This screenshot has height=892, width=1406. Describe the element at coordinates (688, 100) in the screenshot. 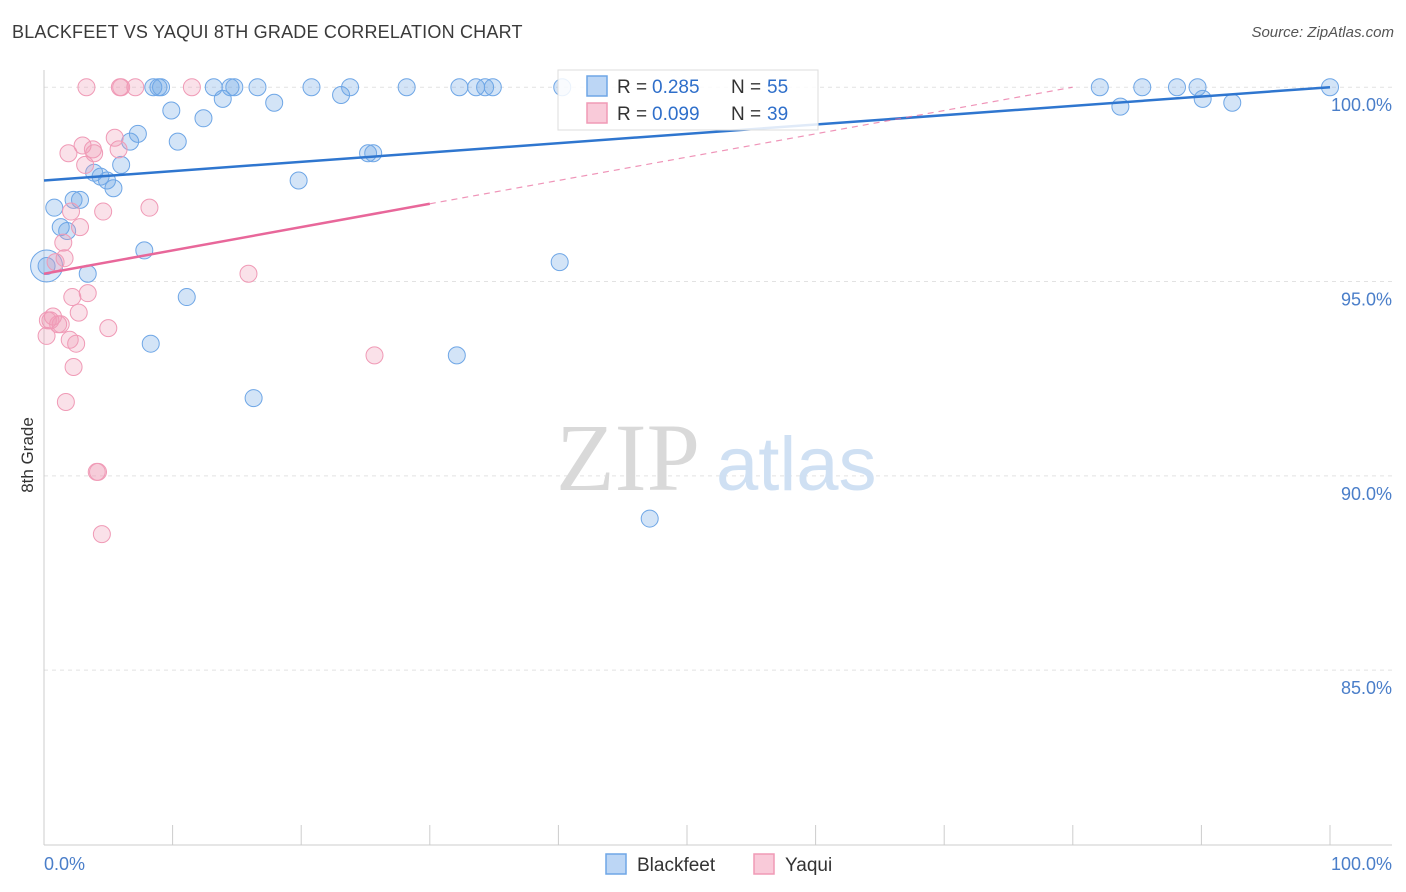

I see `correlation-legend: R = 0.285 N = 55 R = 0.099 N = 39` at that location.